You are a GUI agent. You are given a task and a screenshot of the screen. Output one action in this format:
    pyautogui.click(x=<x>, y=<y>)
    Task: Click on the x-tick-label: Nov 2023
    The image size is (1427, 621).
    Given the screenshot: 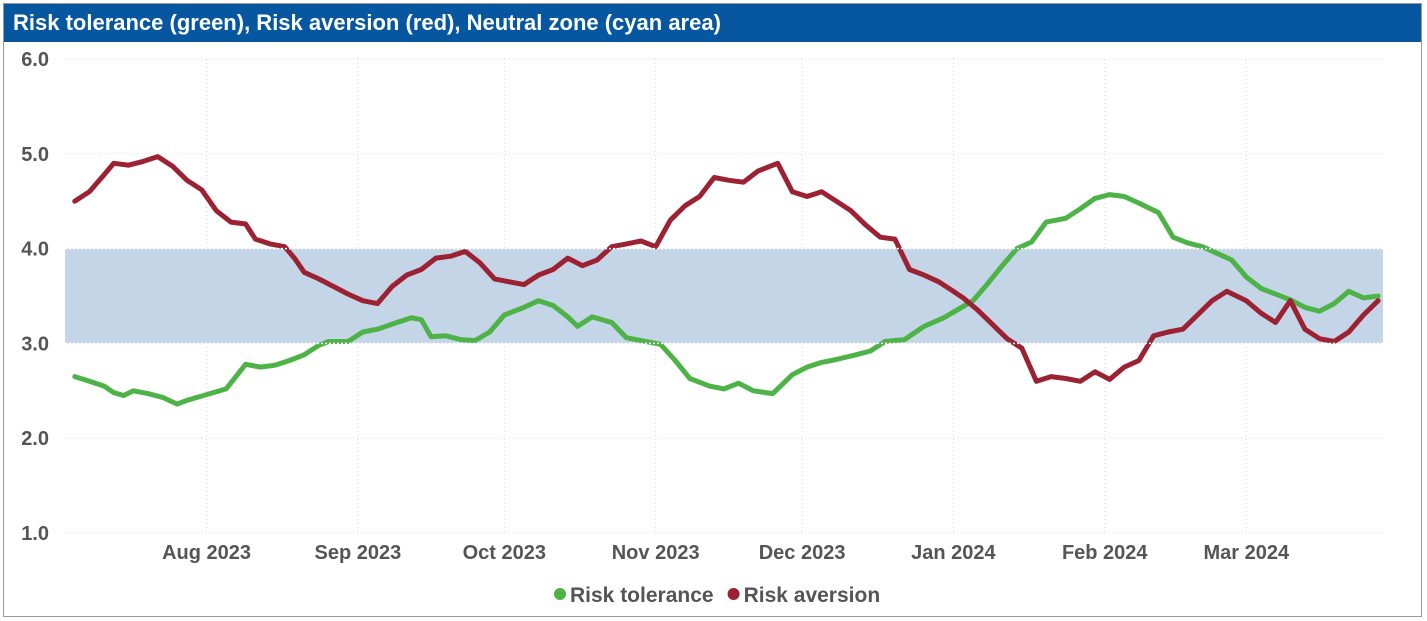 What is the action you would take?
    pyautogui.click(x=656, y=553)
    